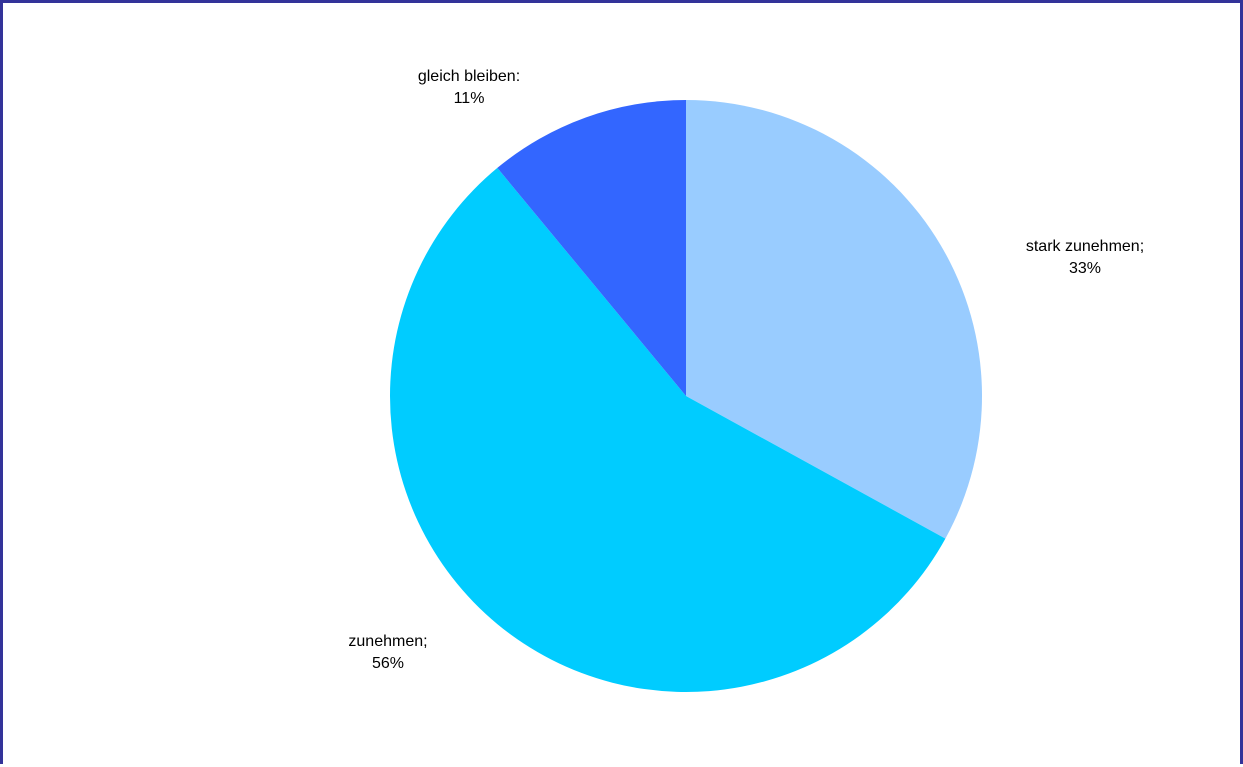 The width and height of the screenshot is (1243, 767). I want to click on slice-label-name: zunehmen;, so click(387, 641).